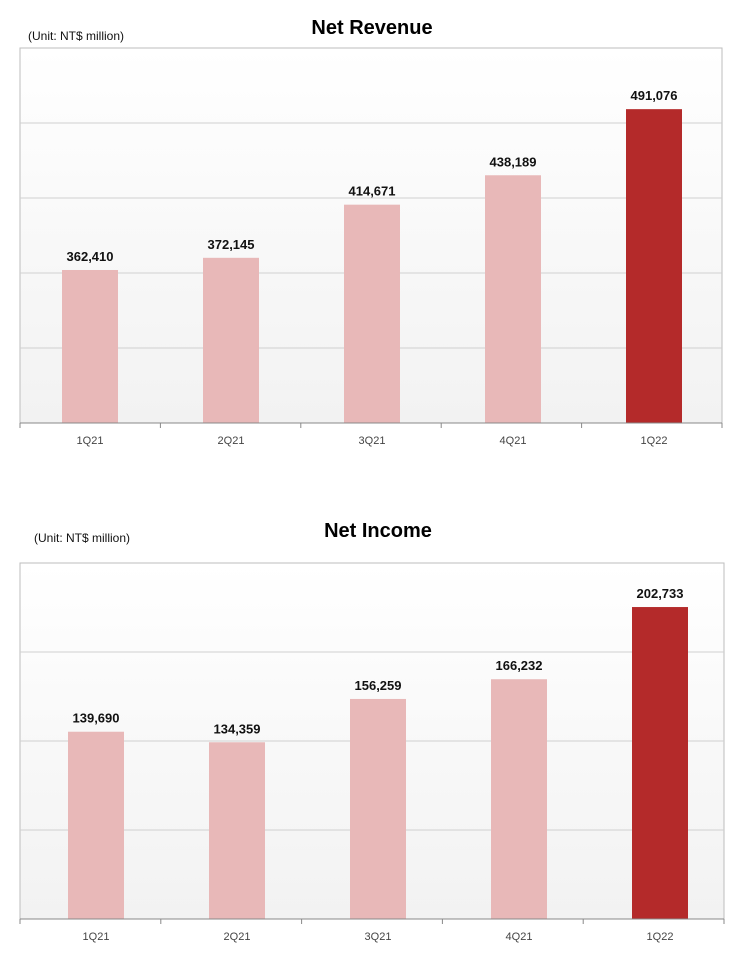  What do you see at coordinates (372, 191) in the screenshot?
I see `data-label: 414,671` at bounding box center [372, 191].